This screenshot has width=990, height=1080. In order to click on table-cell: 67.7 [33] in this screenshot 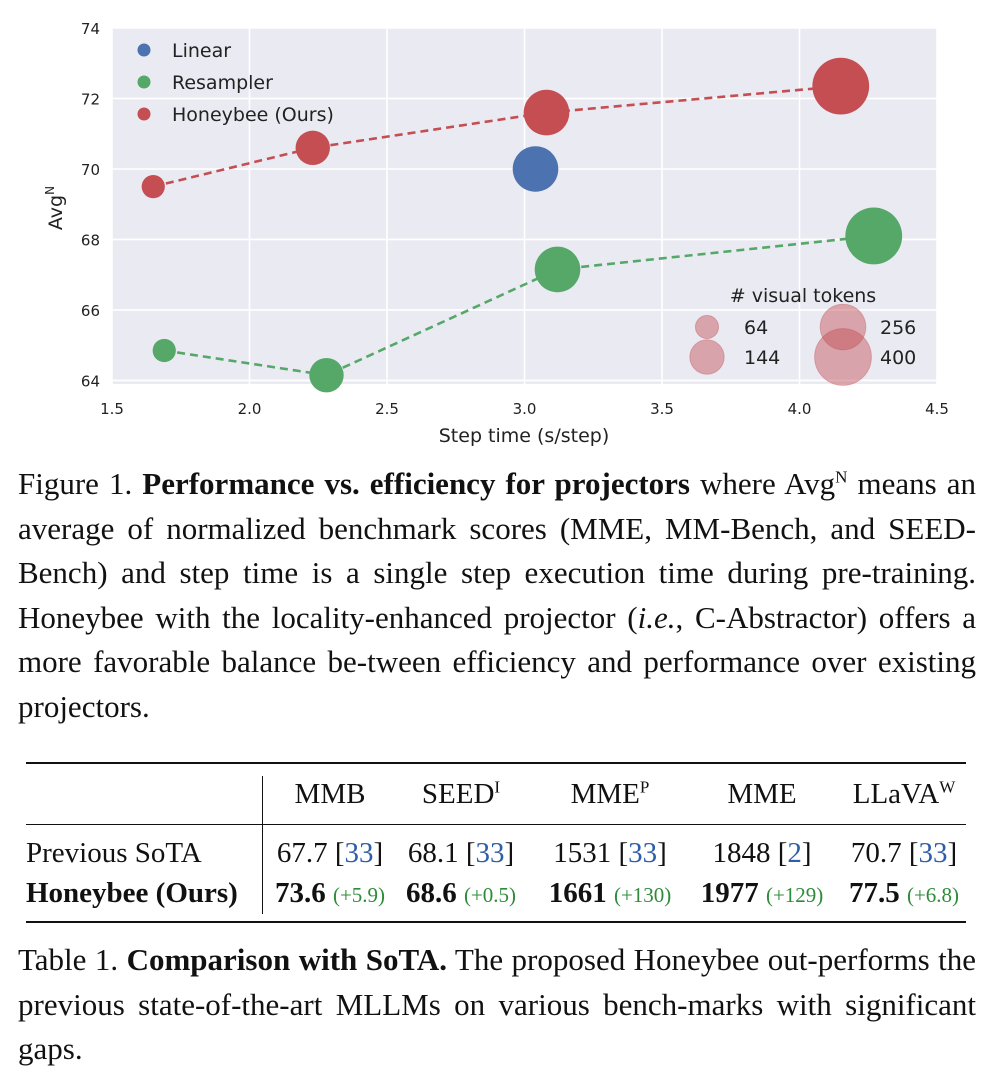, I will do `click(330, 853)`.